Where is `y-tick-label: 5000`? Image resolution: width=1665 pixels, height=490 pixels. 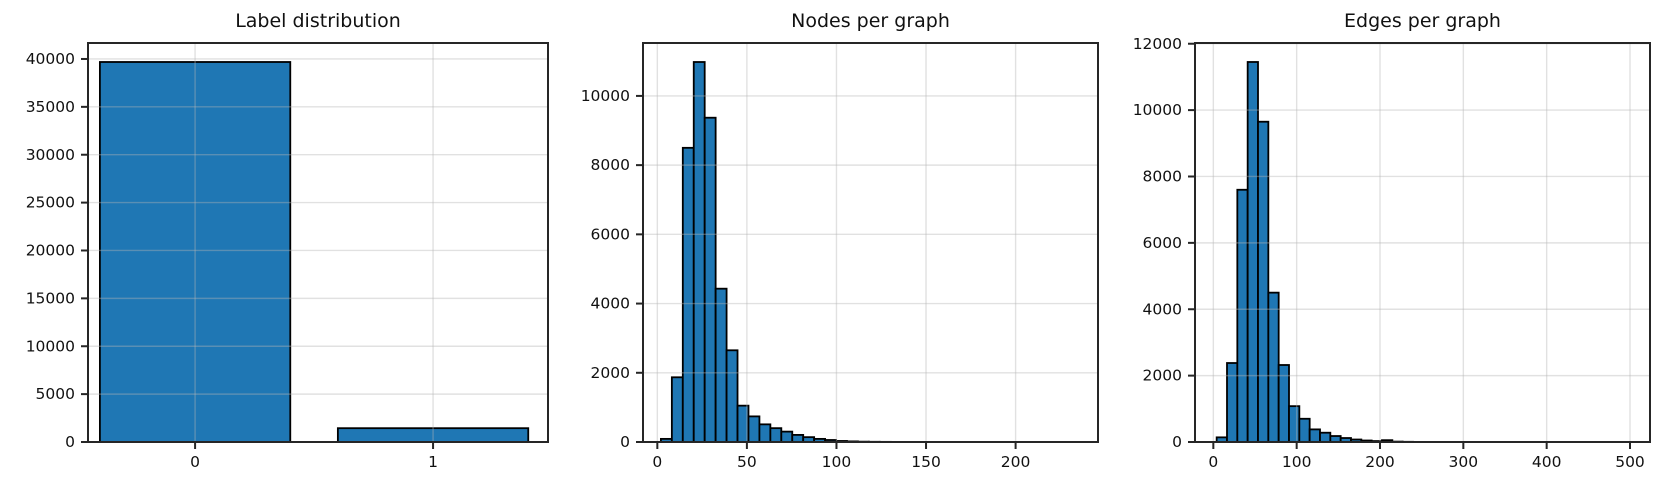
y-tick-label: 5000 is located at coordinates (55, 394).